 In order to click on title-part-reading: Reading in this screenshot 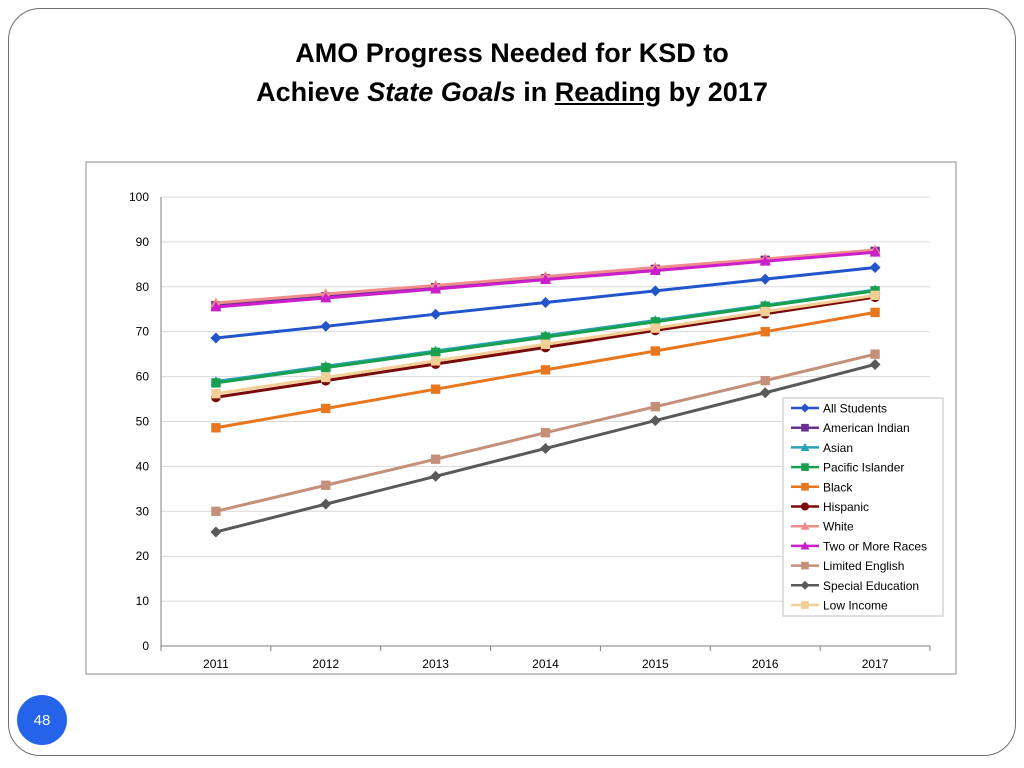, I will do `click(608, 92)`.